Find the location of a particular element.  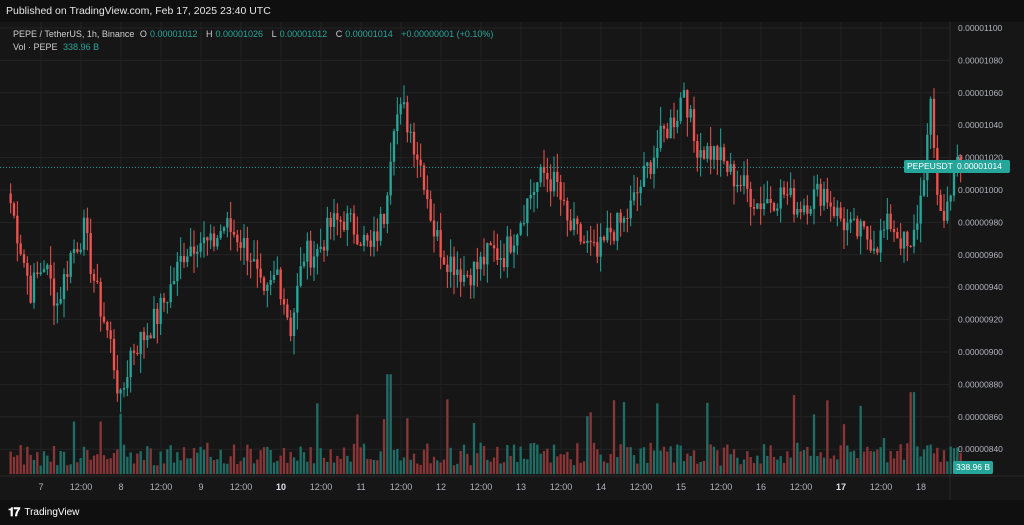

footer-brand: TradingView is located at coordinates (52, 512).